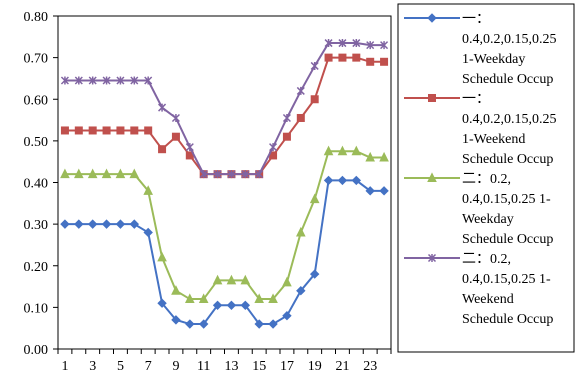 This screenshot has height=376, width=577. What do you see at coordinates (64, 366) in the screenshot?
I see `x-tick-label: 1` at bounding box center [64, 366].